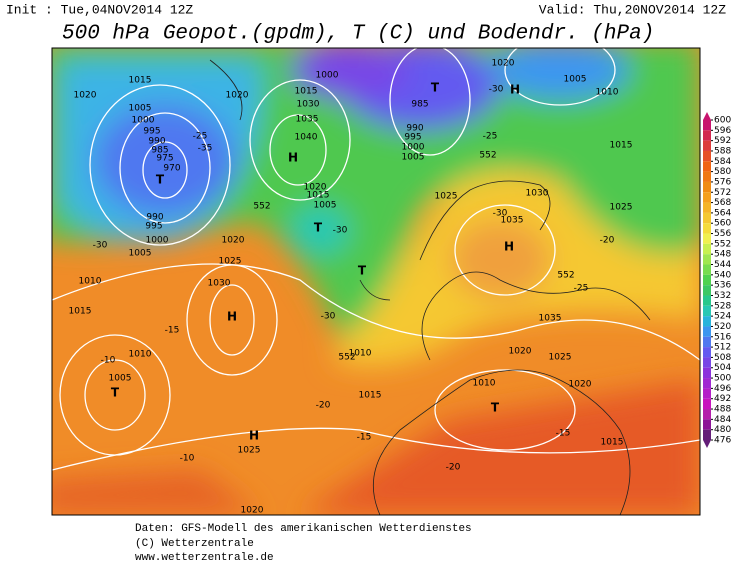  Describe the element at coordinates (722, 430) in the screenshot. I see `colorbar-label: 480` at that location.